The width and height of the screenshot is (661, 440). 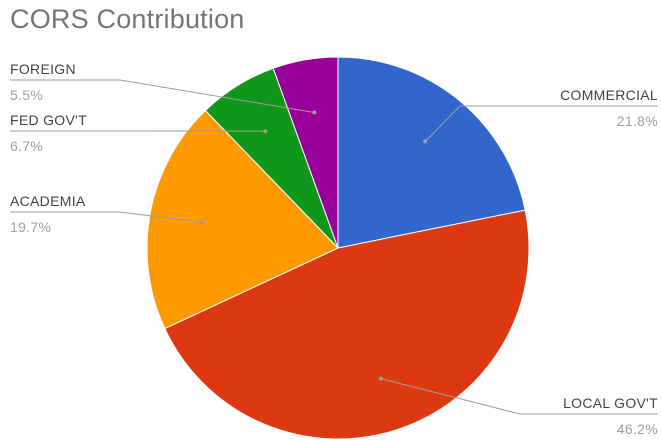 I want to click on slice-label: COMMERCIAL, so click(x=609, y=95).